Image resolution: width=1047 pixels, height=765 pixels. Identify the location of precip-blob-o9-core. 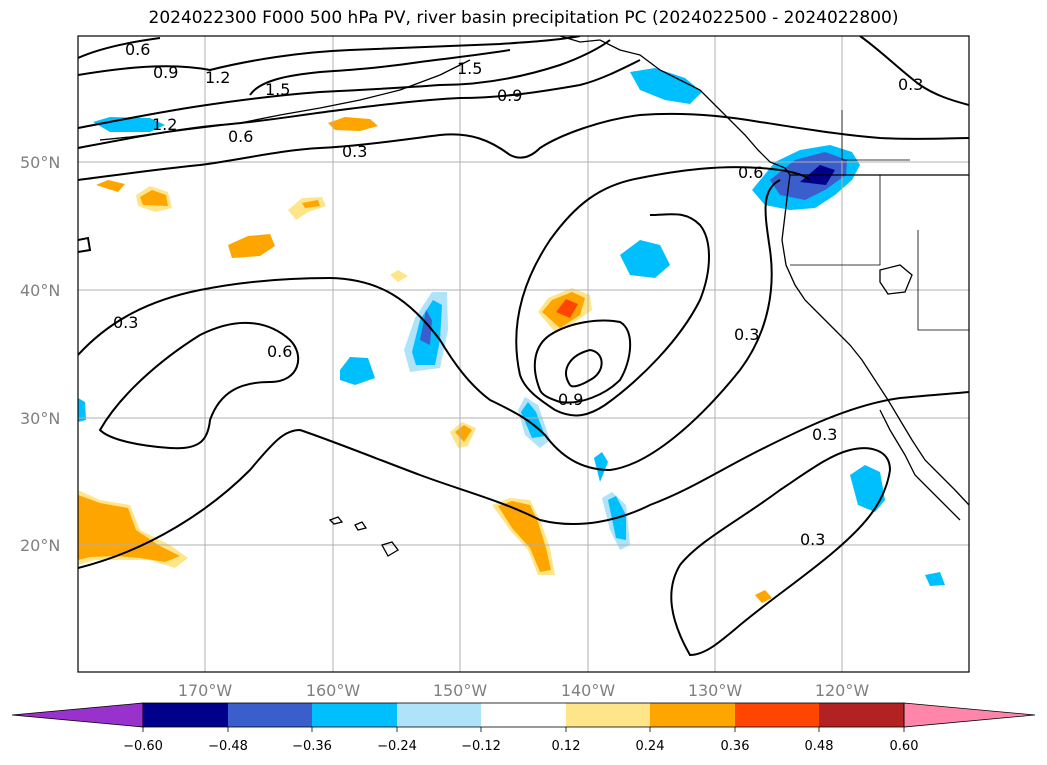
(524, 536).